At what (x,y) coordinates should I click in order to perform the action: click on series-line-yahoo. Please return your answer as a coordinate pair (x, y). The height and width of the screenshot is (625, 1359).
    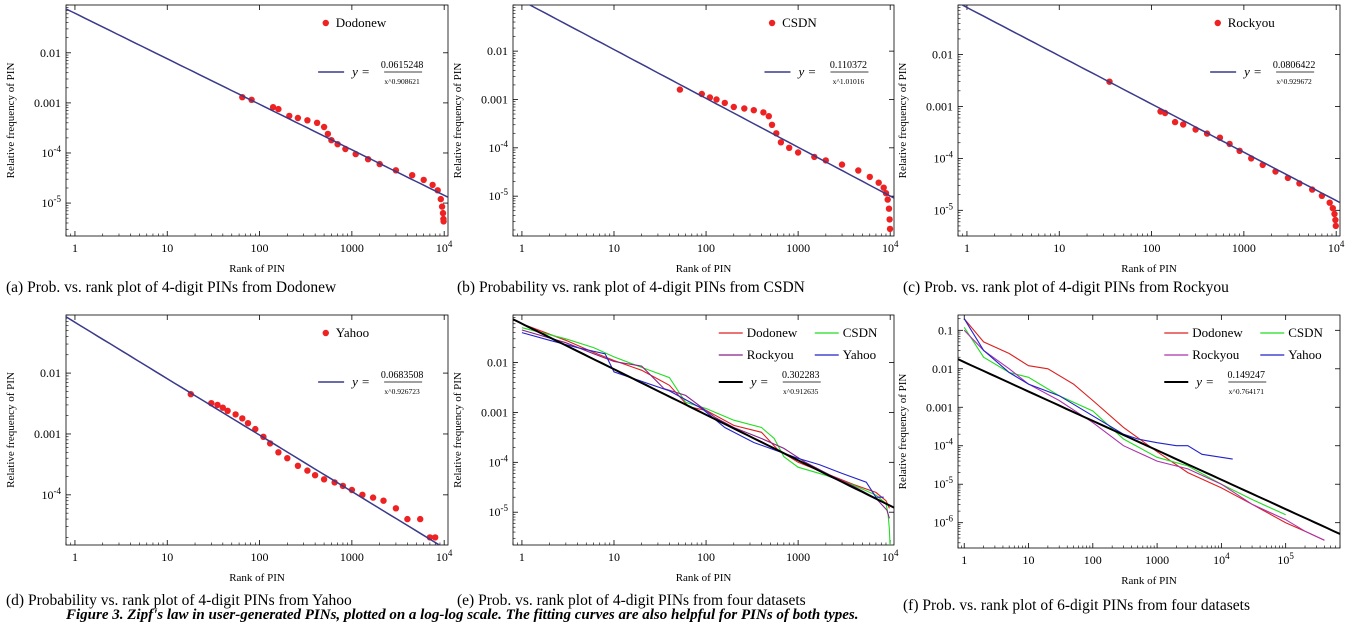
    Looking at the image, I should click on (702, 415).